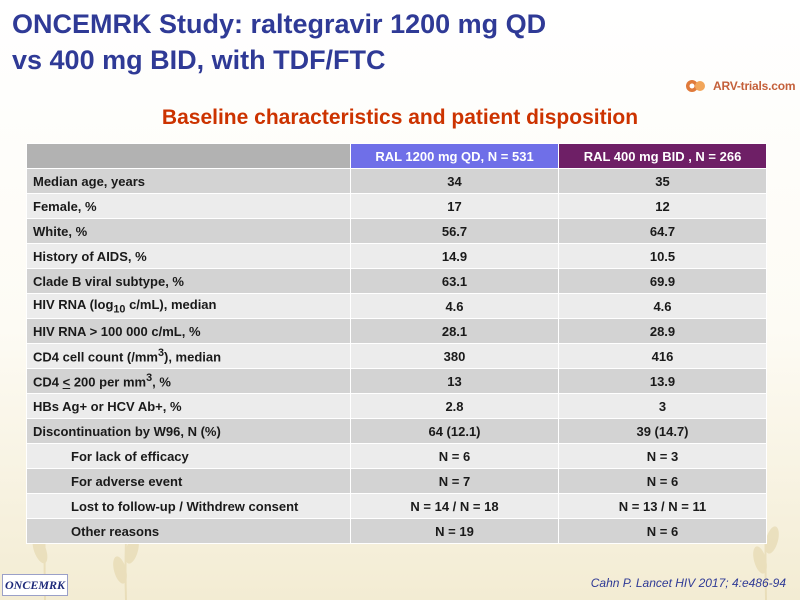  Describe the element at coordinates (662, 281) in the screenshot. I see `cell-ral-400: 69.9` at that location.